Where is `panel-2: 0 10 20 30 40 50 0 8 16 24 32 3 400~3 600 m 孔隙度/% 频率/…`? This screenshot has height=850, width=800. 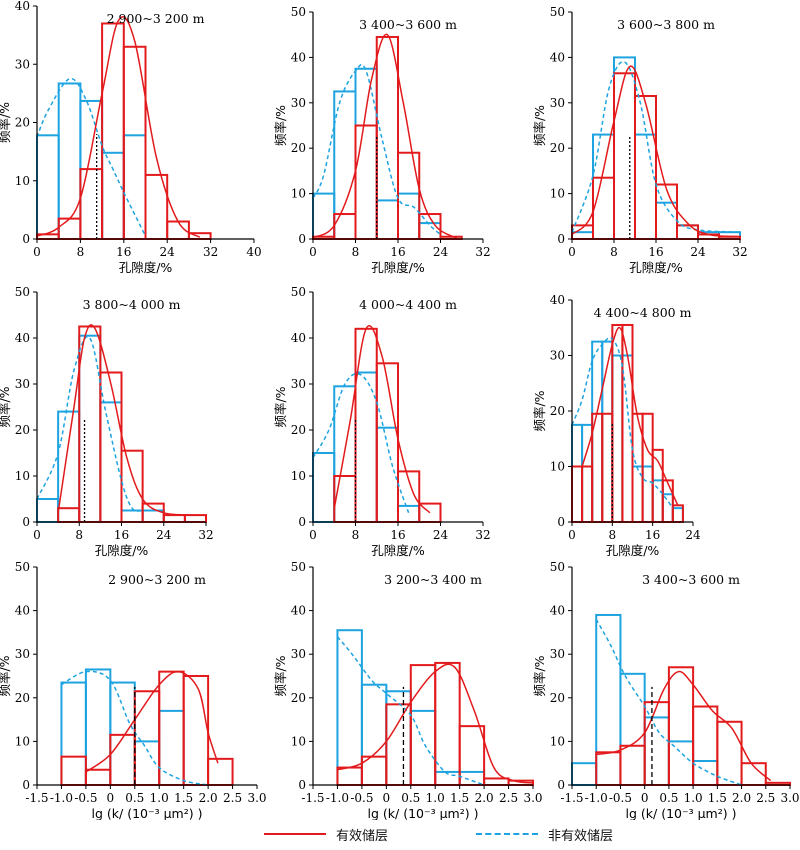 panel-2: 0 10 20 30 40 50 0 8 16 24 32 3 400~3 600 m 孔隙度/% 频率/… is located at coordinates (382, 140).